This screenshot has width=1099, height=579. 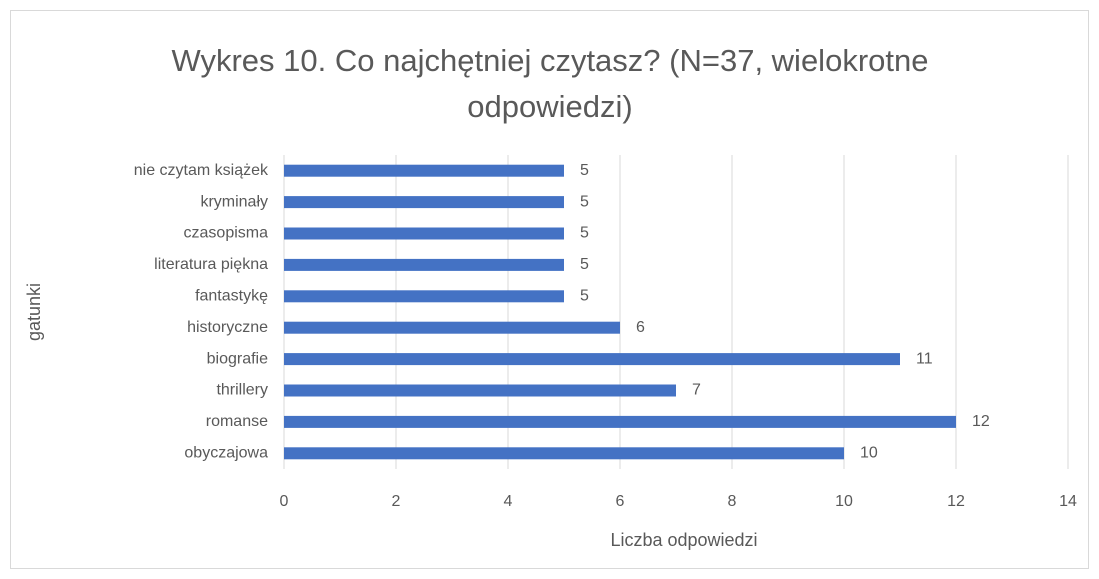 What do you see at coordinates (234, 201) in the screenshot?
I see `y-tick-label: kryminały` at bounding box center [234, 201].